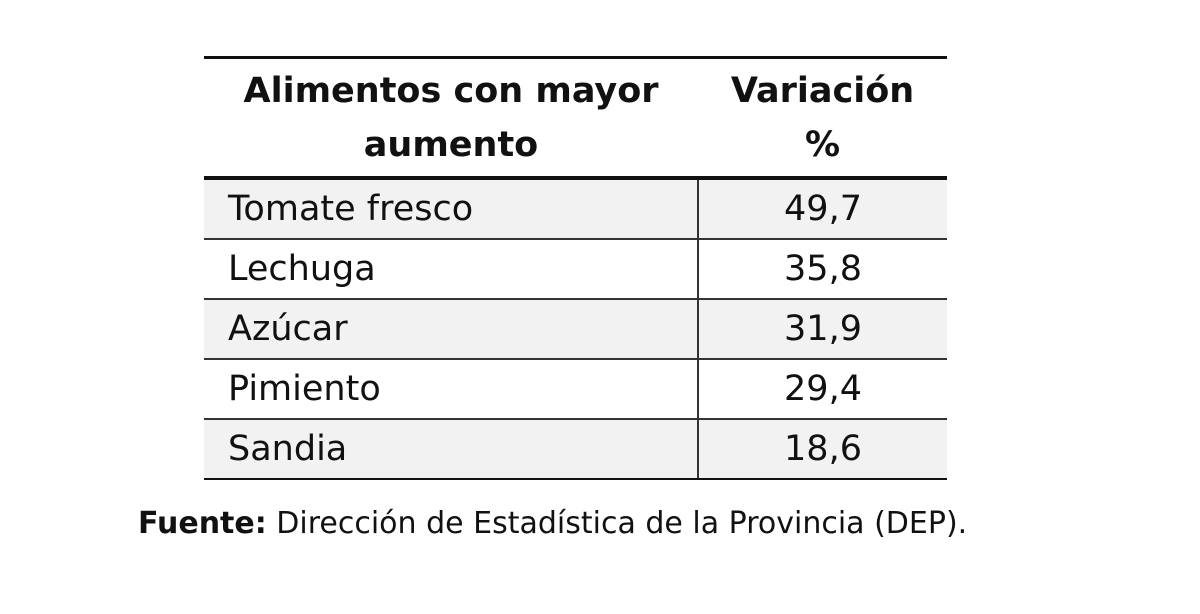 The height and width of the screenshot is (614, 1200). I want to click on variation-cell: 18,6, so click(822, 449).